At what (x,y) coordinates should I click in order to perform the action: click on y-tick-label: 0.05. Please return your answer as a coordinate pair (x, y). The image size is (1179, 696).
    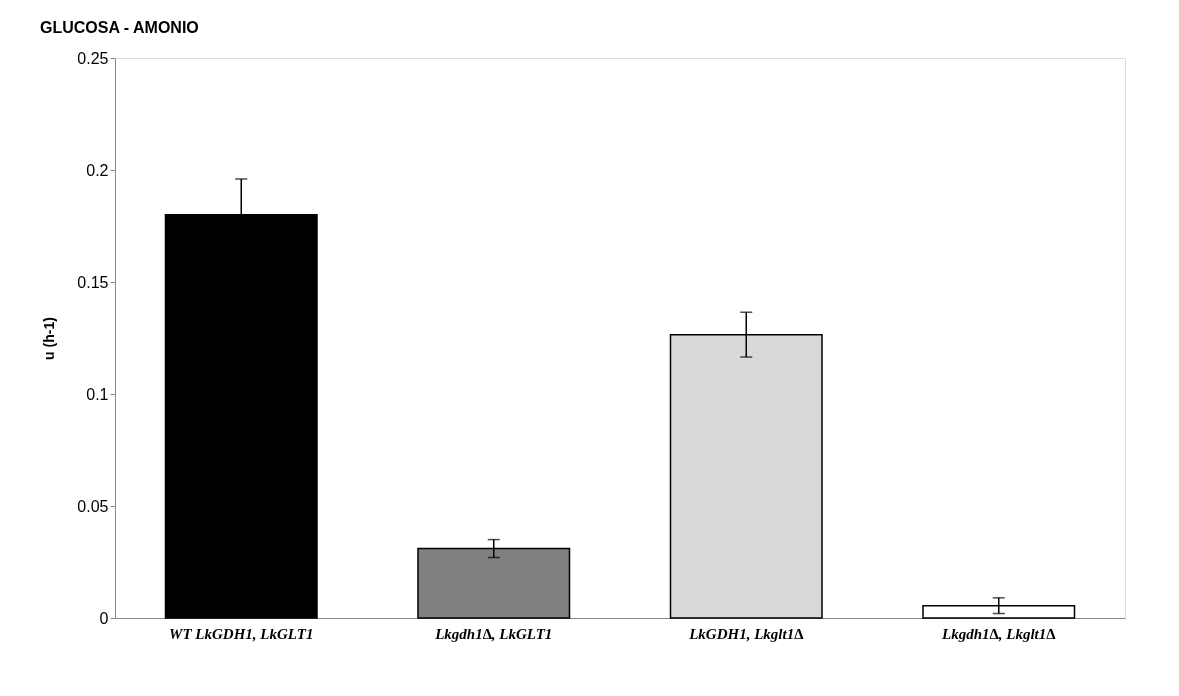
    Looking at the image, I should click on (93, 506).